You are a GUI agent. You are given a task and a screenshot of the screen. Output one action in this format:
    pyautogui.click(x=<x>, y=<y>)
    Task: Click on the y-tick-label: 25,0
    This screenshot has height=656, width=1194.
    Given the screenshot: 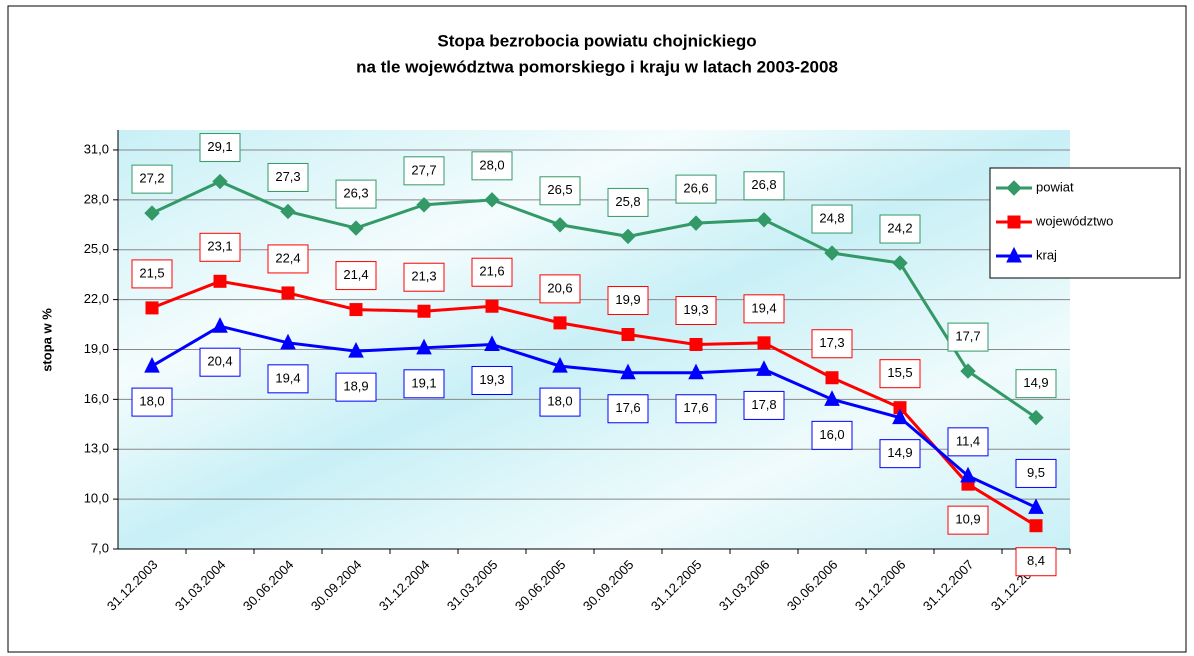 What is the action you would take?
    pyautogui.click(x=96, y=248)
    